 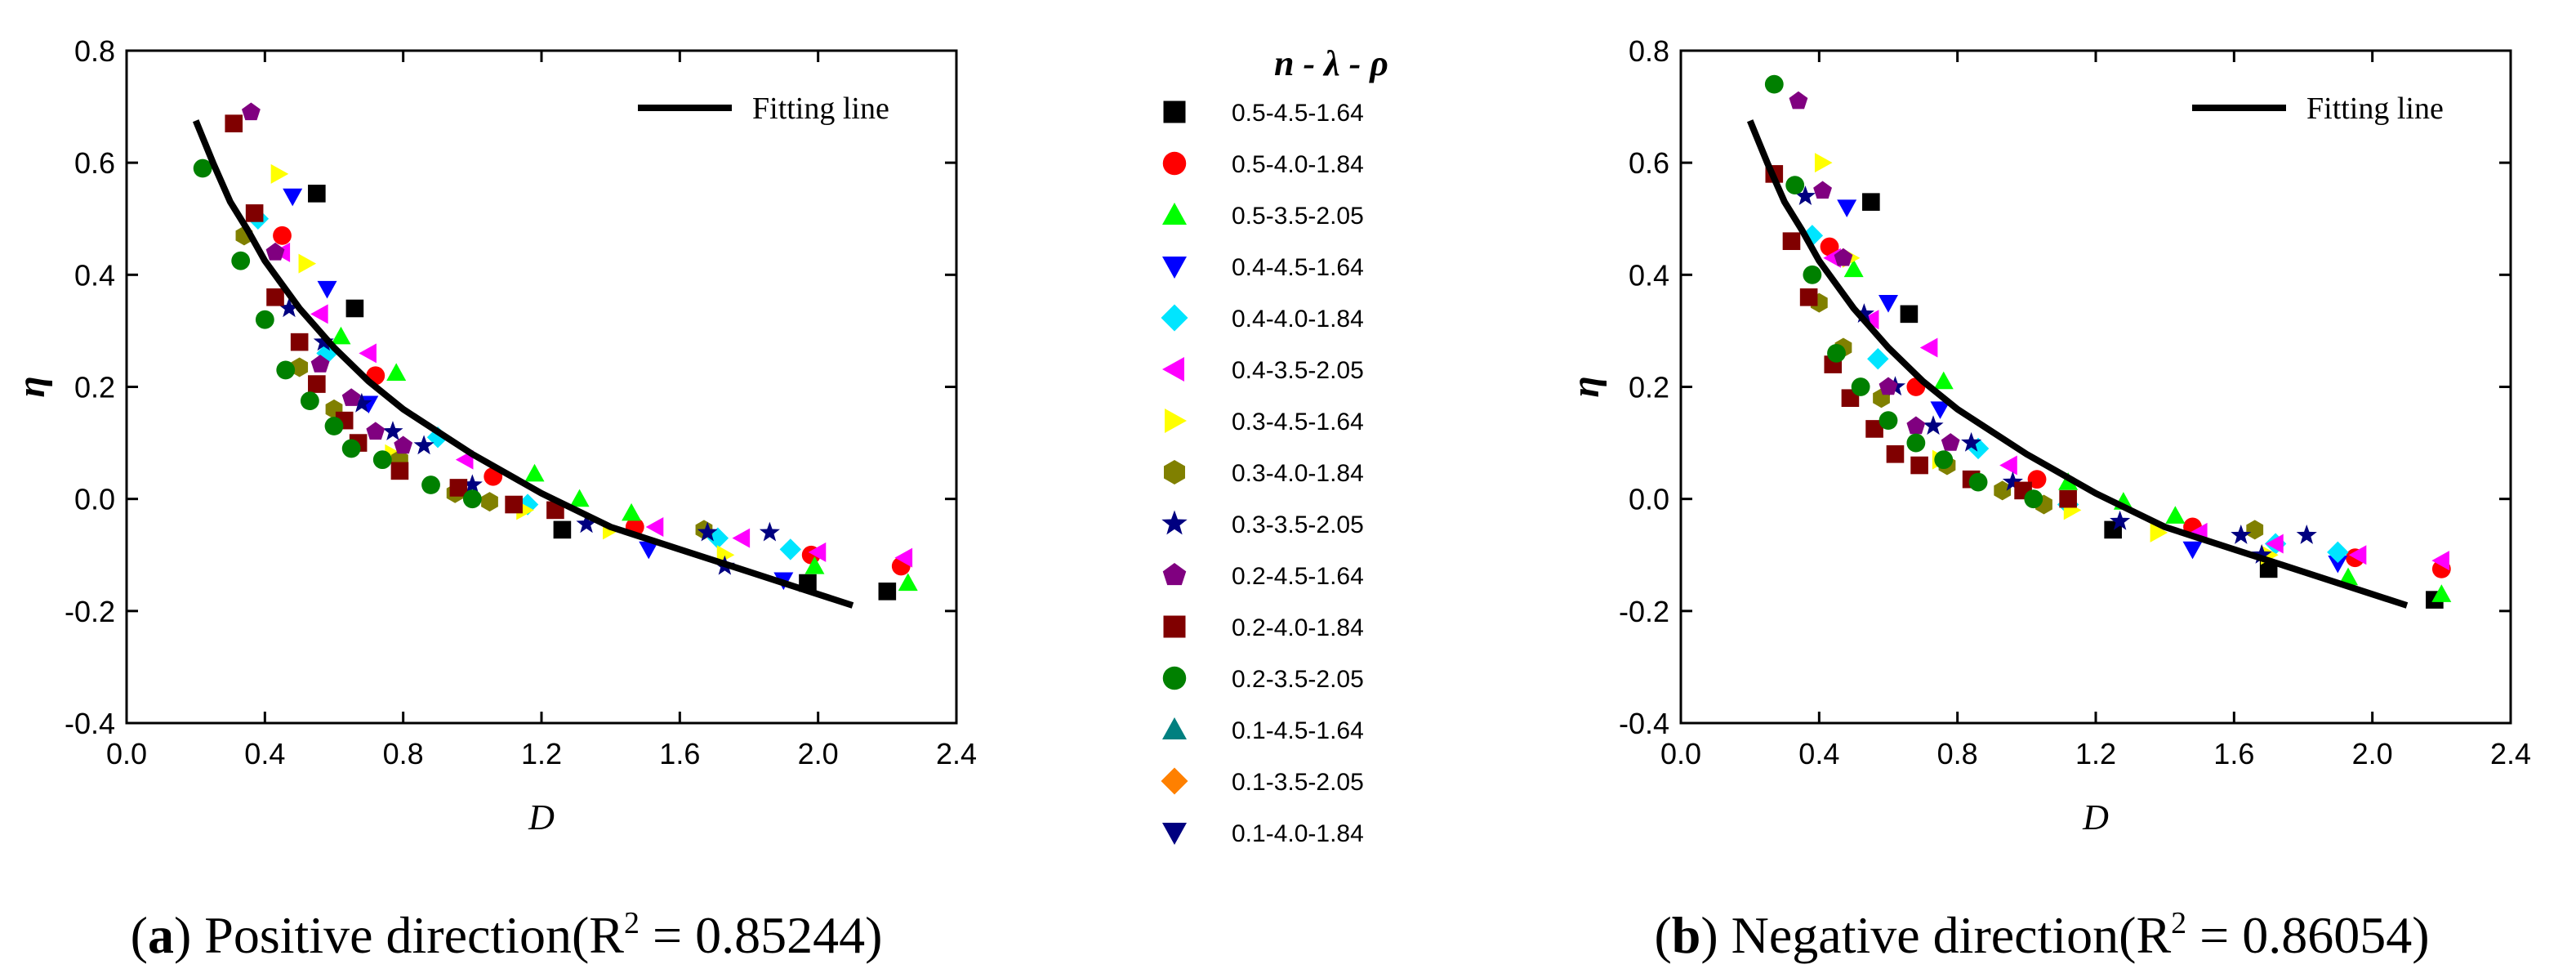 What do you see at coordinates (1298, 576) in the screenshot?
I see `legend-label: 0.2-4.5-1.64` at bounding box center [1298, 576].